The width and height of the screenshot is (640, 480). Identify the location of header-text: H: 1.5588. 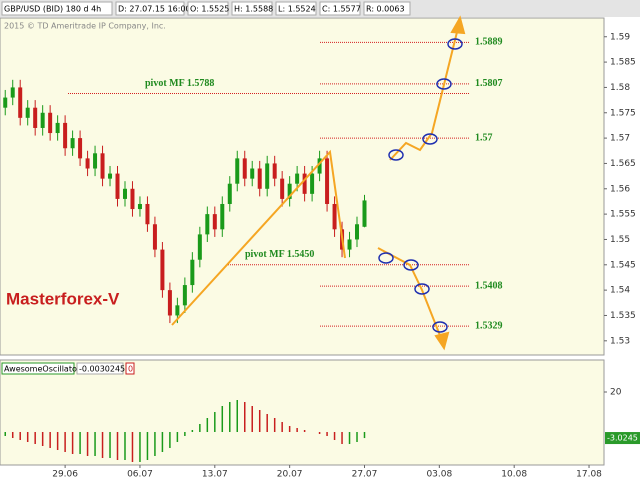
(253, 9).